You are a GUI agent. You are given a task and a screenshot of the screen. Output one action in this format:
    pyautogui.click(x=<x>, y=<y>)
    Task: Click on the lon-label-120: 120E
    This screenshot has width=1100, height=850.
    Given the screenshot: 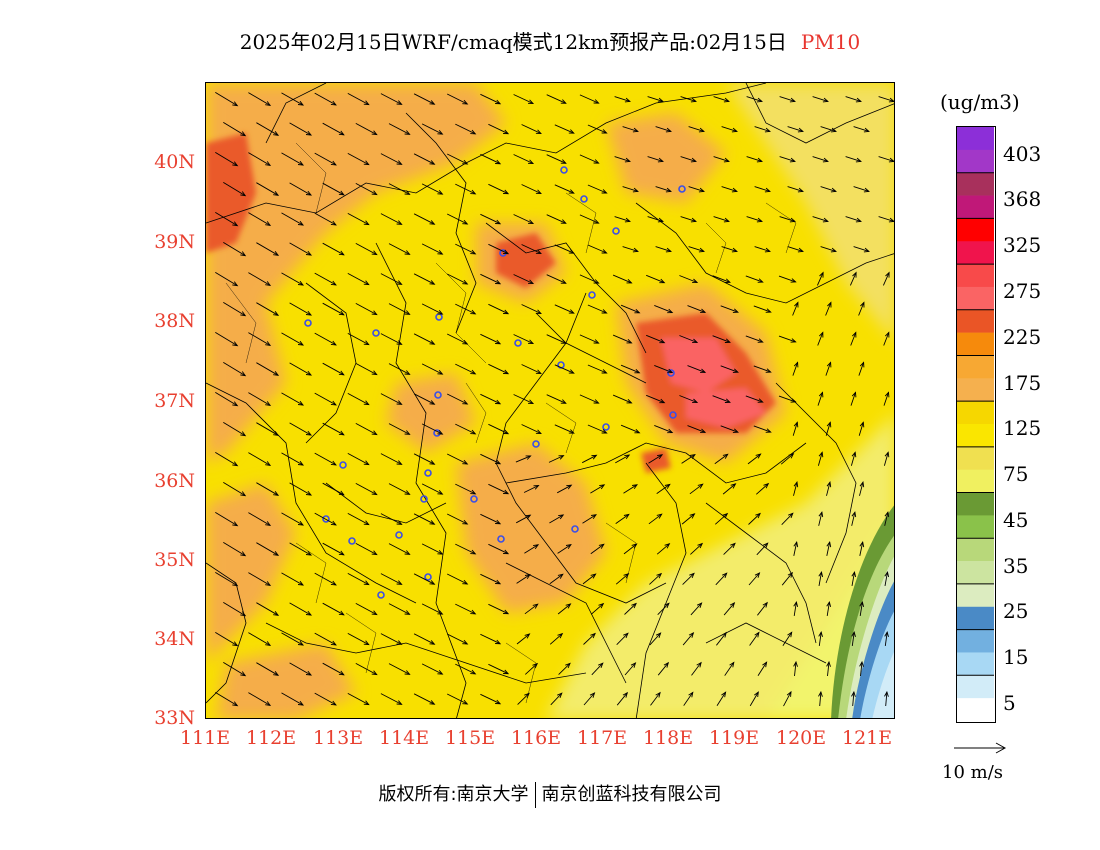 What is the action you would take?
    pyautogui.click(x=801, y=738)
    